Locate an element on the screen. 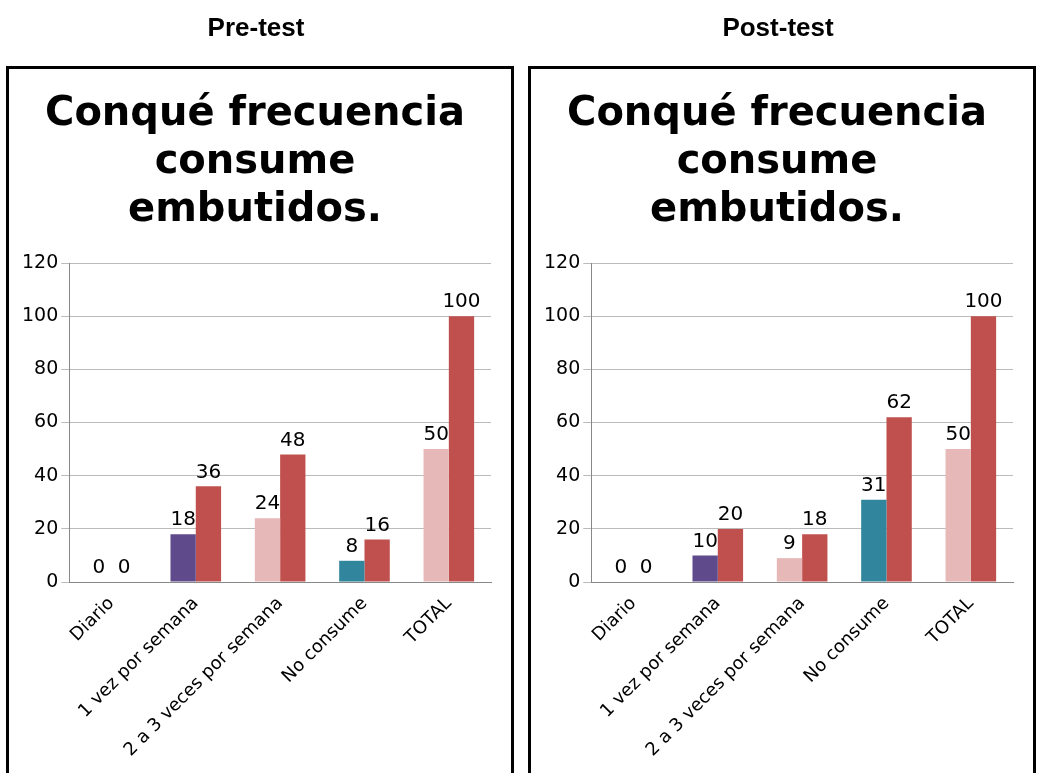 This screenshot has width=1037, height=773. data-label: 8 is located at coordinates (352, 544).